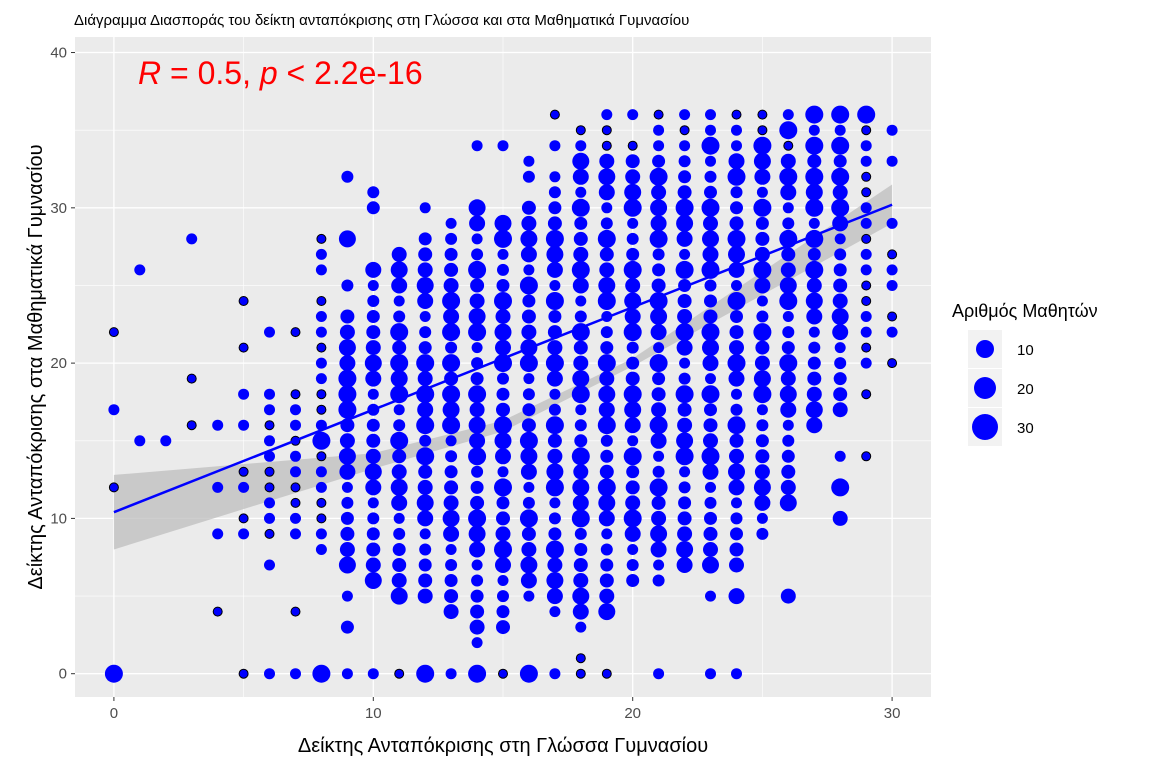  I want to click on legend-entry-label: 20, so click(1025, 389).